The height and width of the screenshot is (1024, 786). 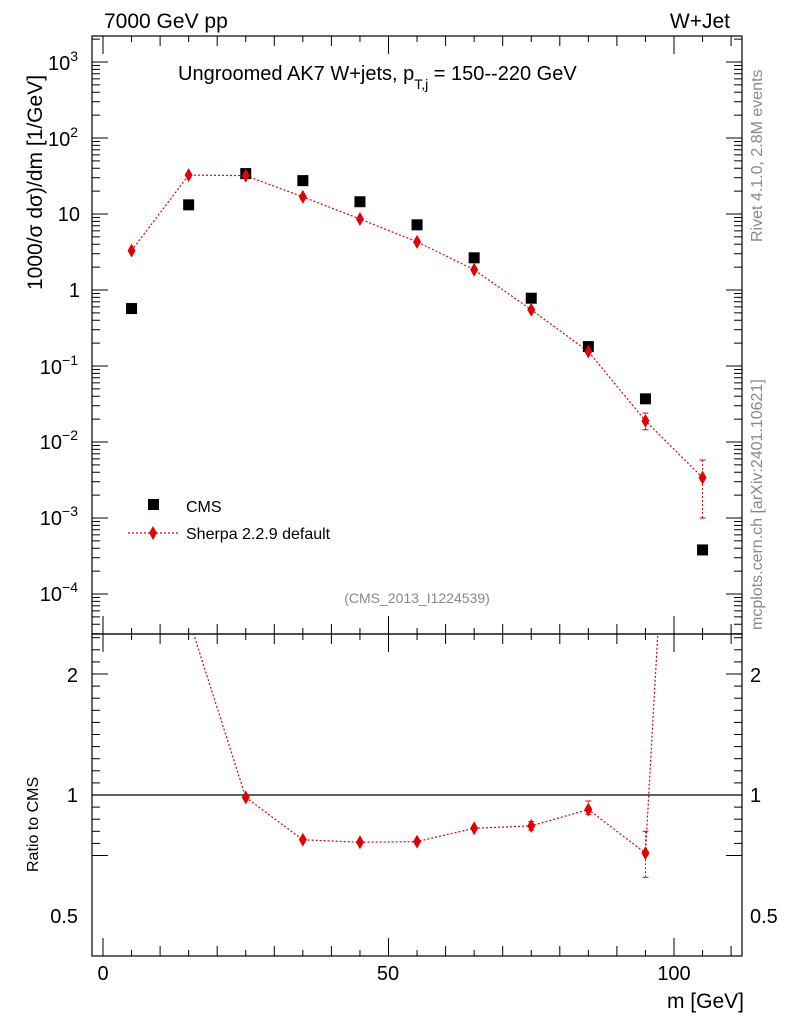 I want to click on ytick-1e0: 1, so click(x=74, y=291).